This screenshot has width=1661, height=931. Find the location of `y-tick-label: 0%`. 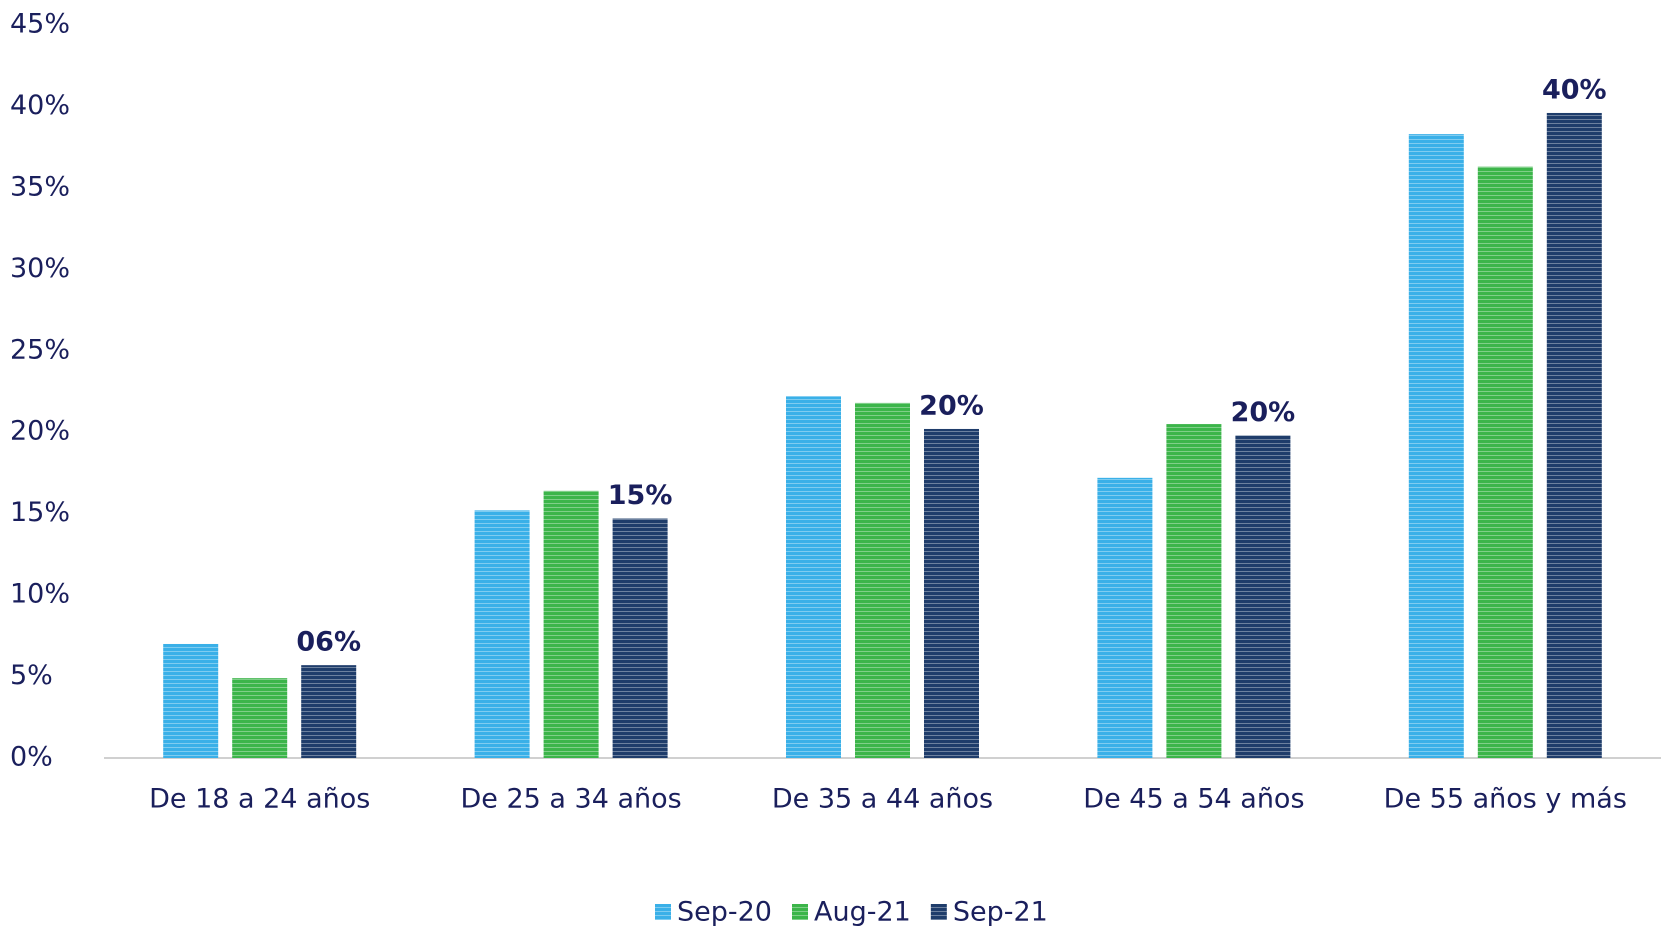

y-tick-label: 0% is located at coordinates (31, 757).